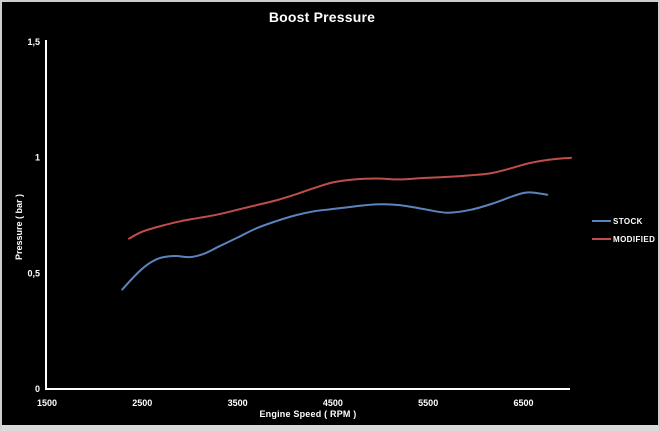  I want to click on x-tick-label: 5500, so click(428, 403).